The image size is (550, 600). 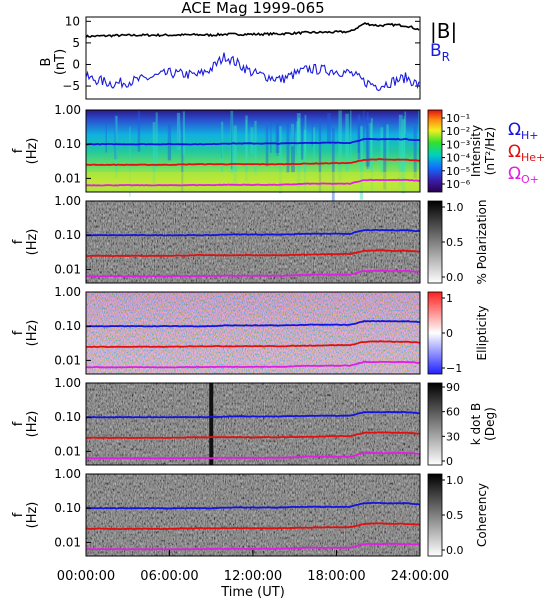 What do you see at coordinates (252, 30) in the screenshot?
I see `series-line-btotal` at bounding box center [252, 30].